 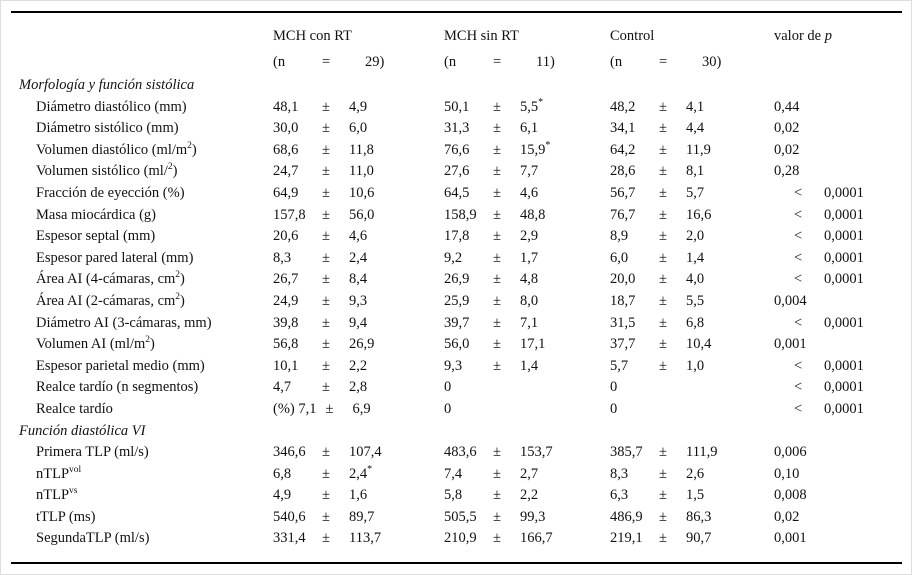 What do you see at coordinates (286, 322) in the screenshot?
I see `mean-value: 39,8` at bounding box center [286, 322].